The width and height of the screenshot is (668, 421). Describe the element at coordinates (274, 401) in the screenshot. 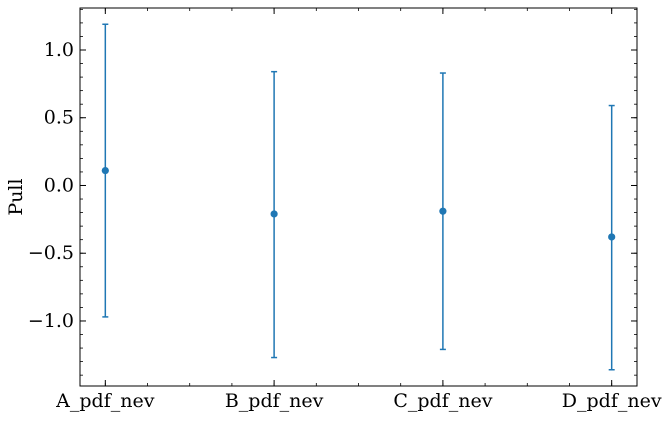

I see `x-tick-label: B_pdf_nev` at that location.